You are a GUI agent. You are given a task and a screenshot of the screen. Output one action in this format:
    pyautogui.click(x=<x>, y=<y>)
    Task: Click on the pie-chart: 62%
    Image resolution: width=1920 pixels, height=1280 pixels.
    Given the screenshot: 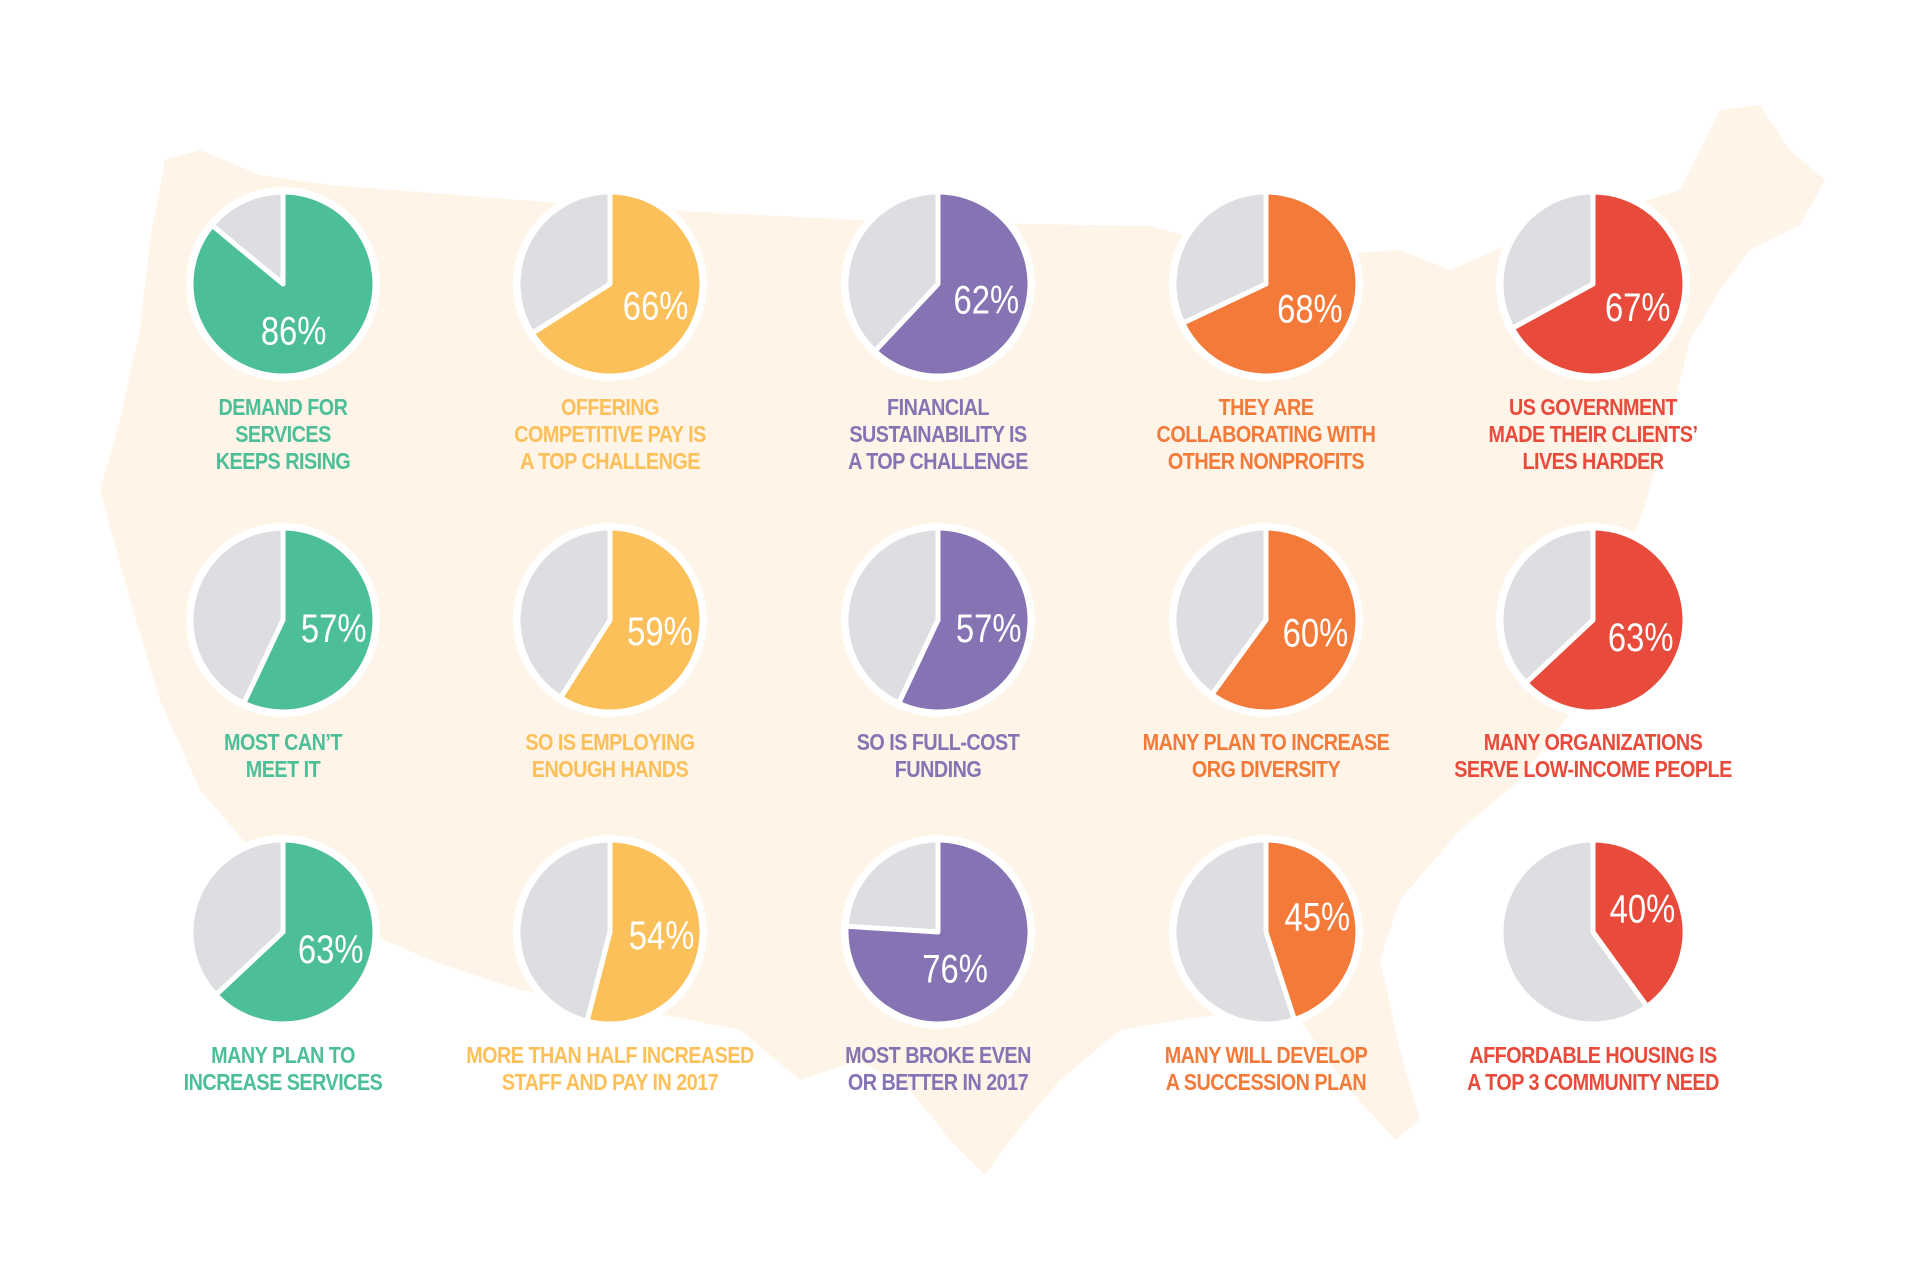 What is the action you would take?
    pyautogui.click(x=938, y=284)
    